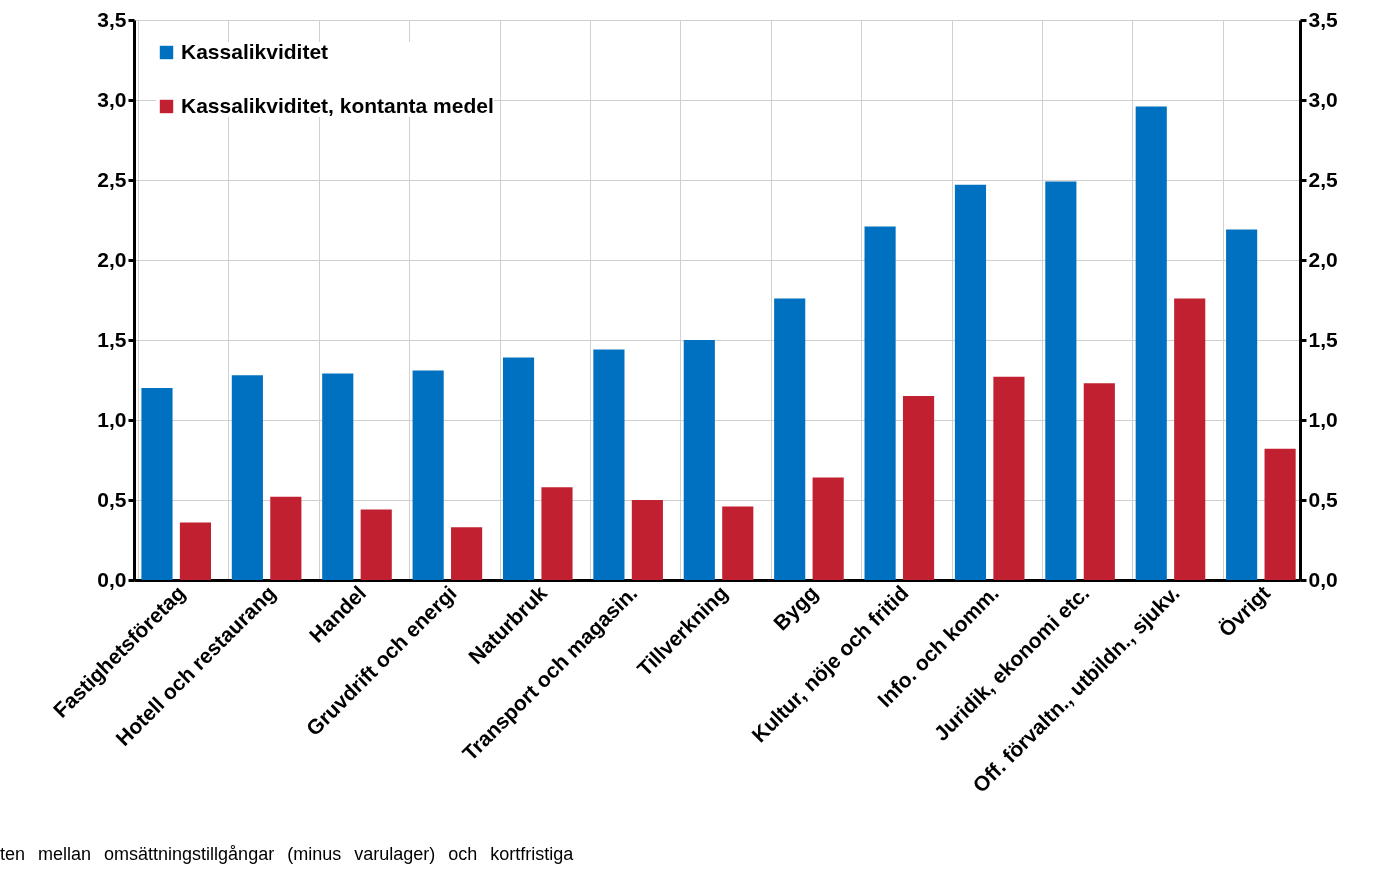 This screenshot has width=1384, height=876. I want to click on legend-label: Kassalikviditet, so click(255, 51).